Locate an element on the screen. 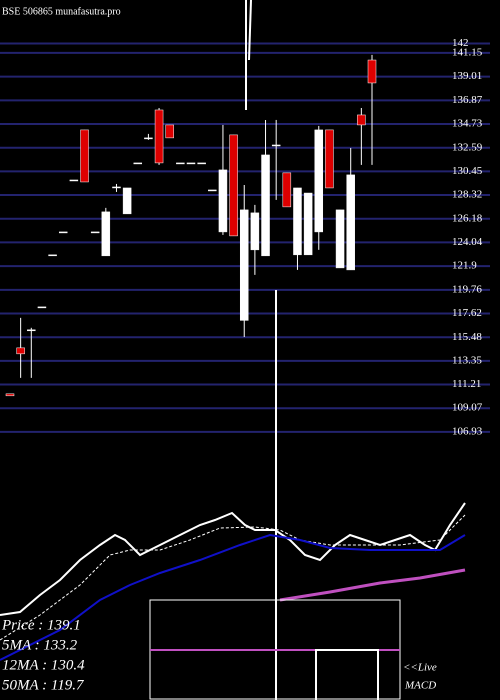  macd-label: <<Live is located at coordinates (420, 668).